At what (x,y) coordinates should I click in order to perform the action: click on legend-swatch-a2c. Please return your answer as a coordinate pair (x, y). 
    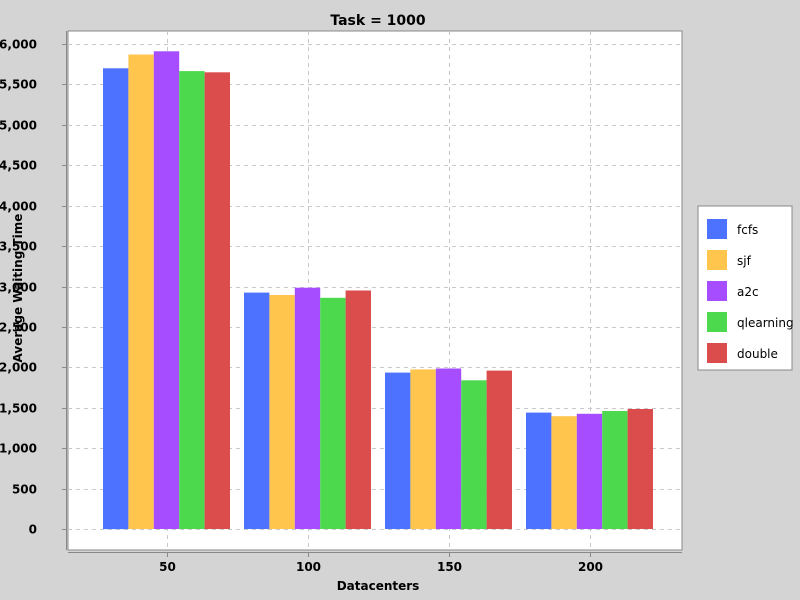
    Looking at the image, I should click on (717, 291).